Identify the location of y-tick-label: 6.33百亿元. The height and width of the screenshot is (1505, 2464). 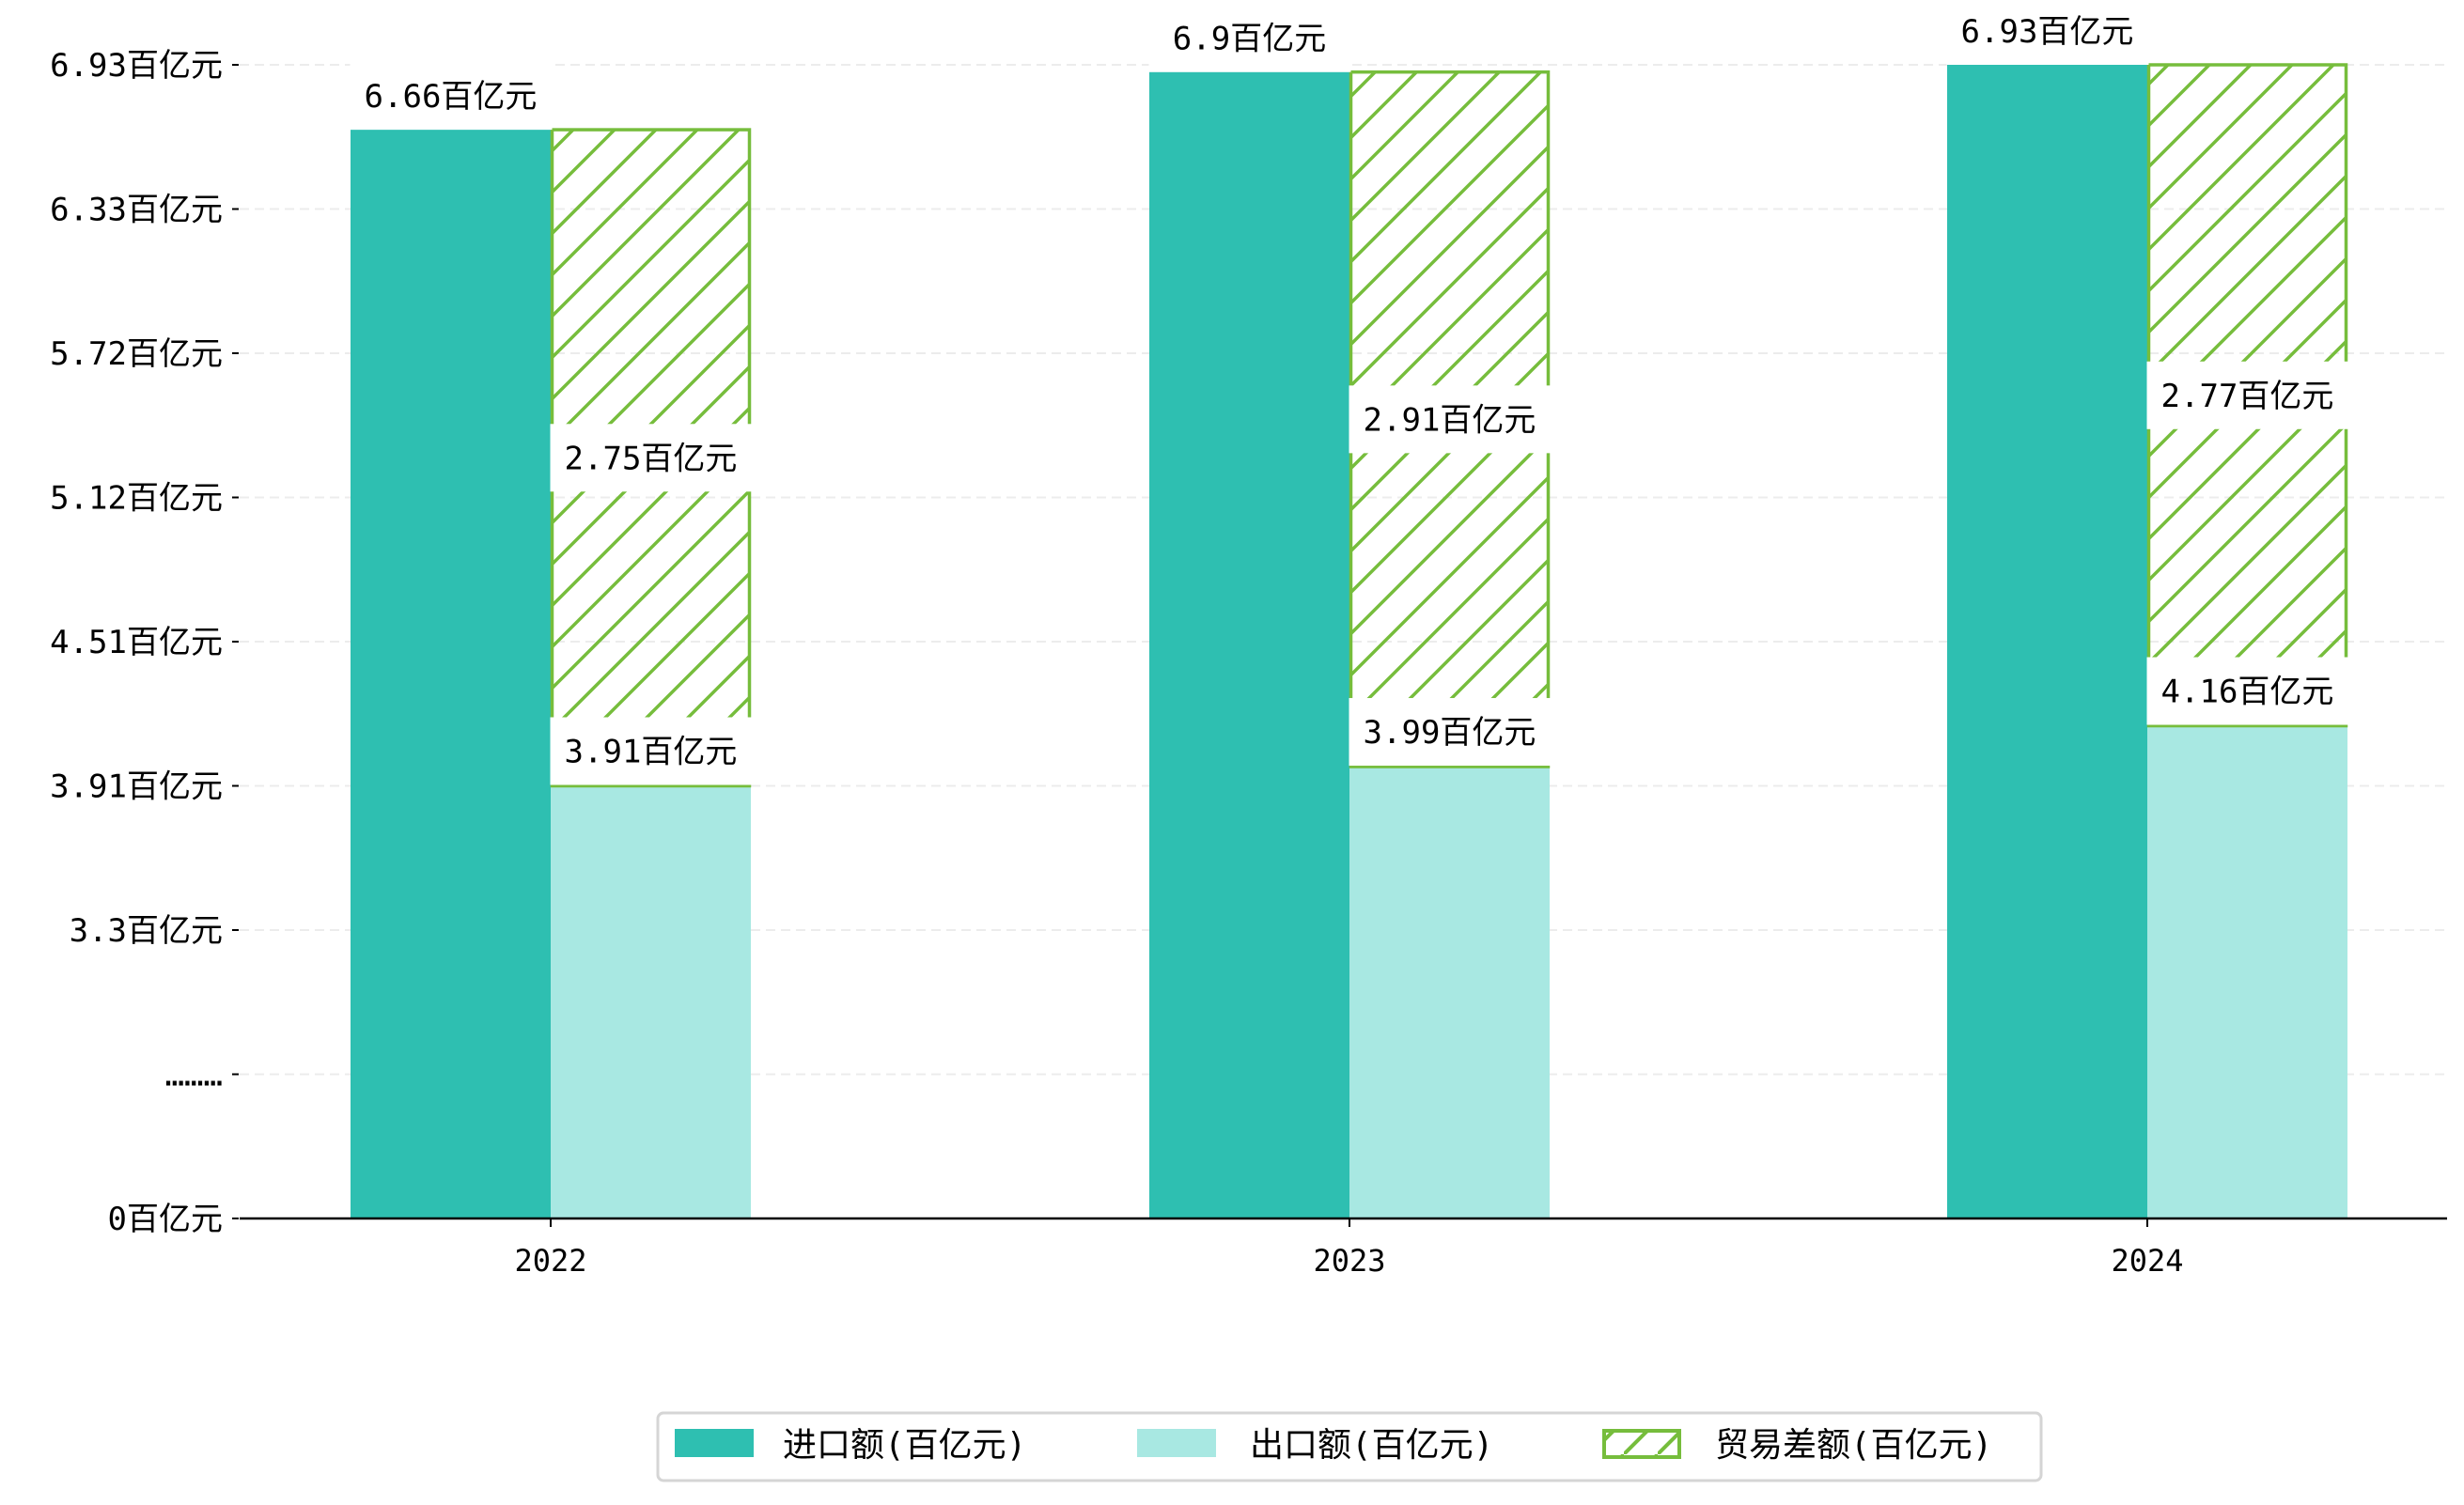
(136, 210).